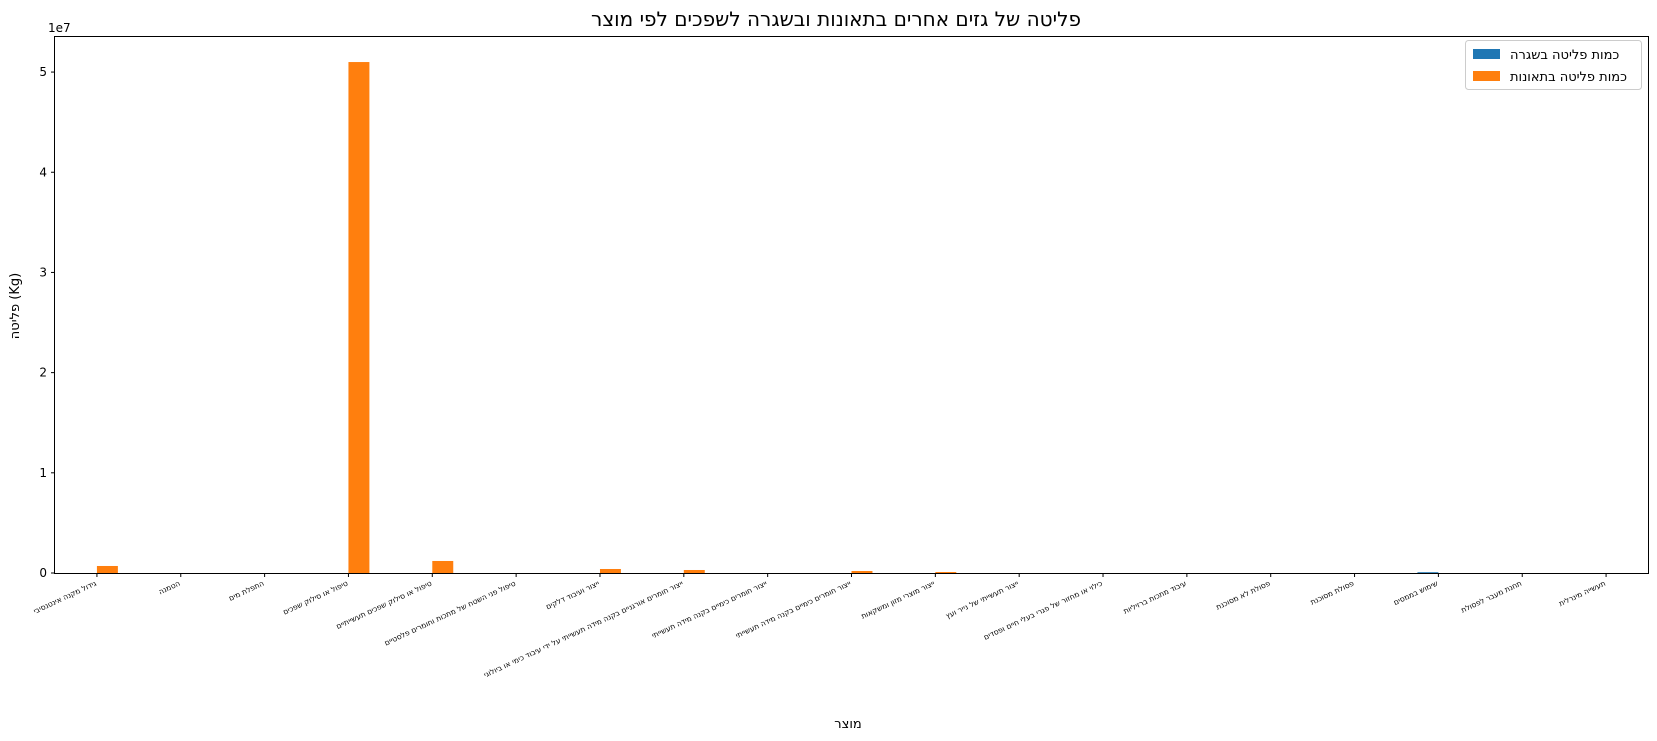 This screenshot has height=741, width=1657. What do you see at coordinates (169, 588) in the screenshot?
I see `x-tick-label: הטמנה` at bounding box center [169, 588].